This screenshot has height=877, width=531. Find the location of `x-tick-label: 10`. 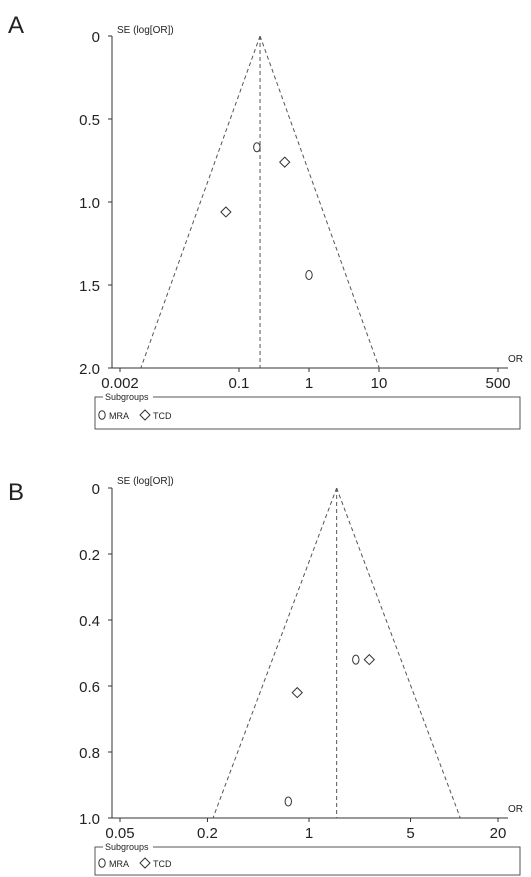

x-tick-label: 10 is located at coordinates (379, 383).